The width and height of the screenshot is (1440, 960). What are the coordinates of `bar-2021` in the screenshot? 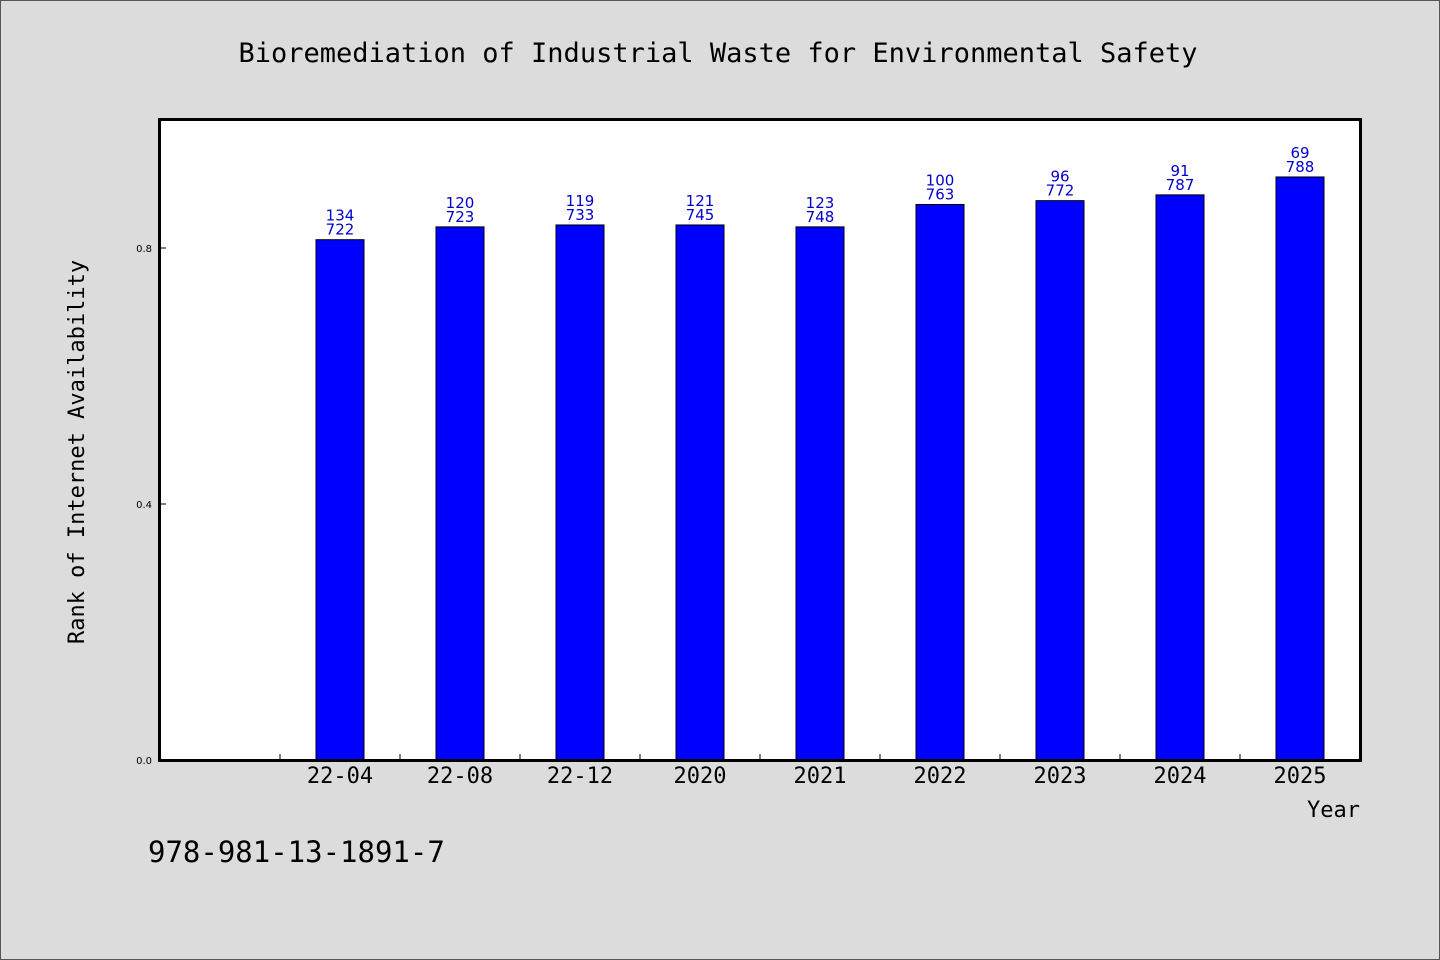 It's located at (820, 493).